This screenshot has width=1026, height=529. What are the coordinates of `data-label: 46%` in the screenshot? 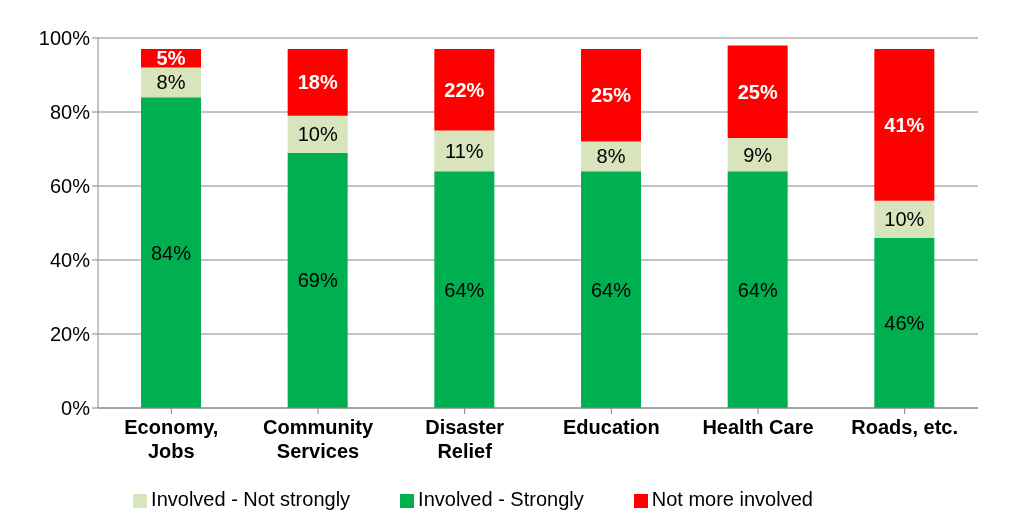 It's located at (904, 322).